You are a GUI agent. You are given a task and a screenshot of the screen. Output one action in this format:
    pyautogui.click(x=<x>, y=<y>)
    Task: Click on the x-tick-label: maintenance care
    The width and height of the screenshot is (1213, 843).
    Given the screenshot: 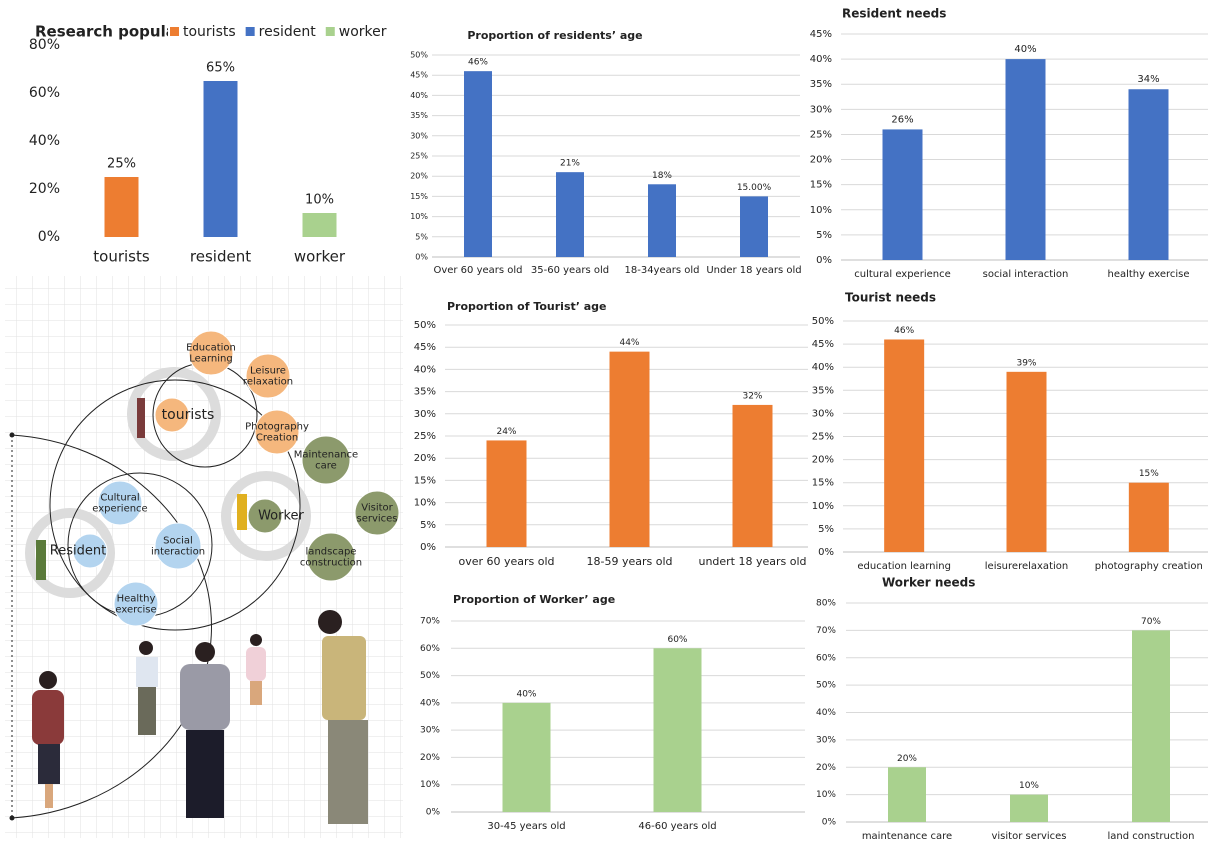 What is the action you would take?
    pyautogui.click(x=907, y=836)
    